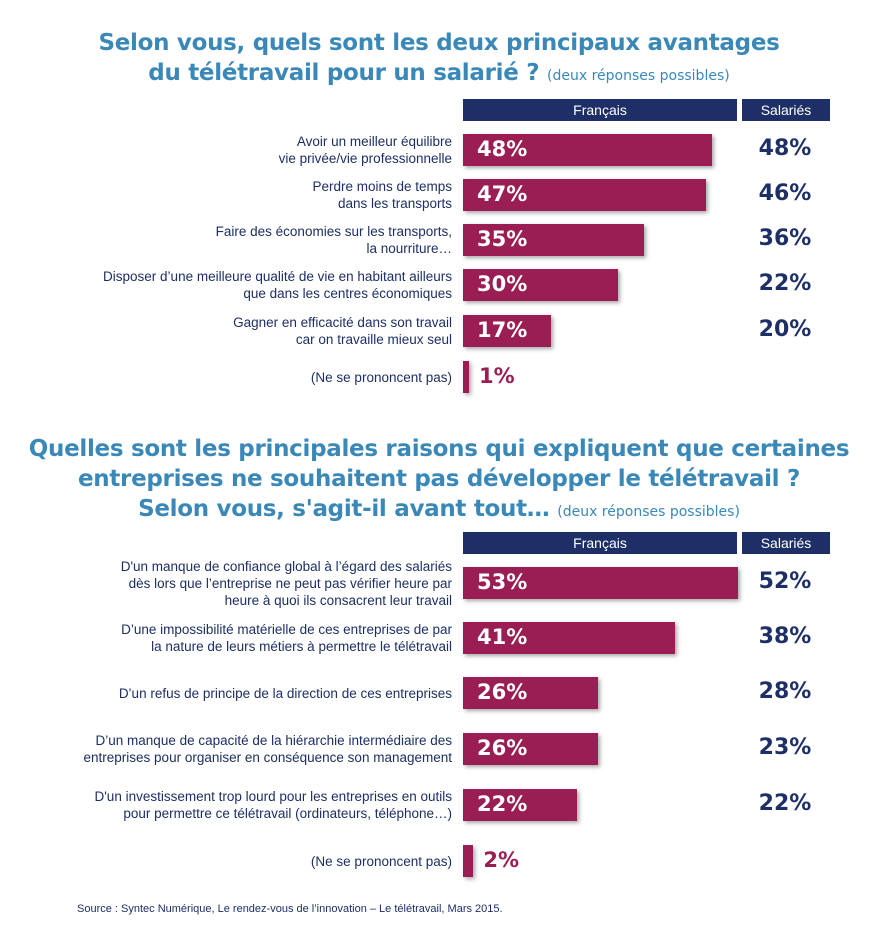 The image size is (878, 932). I want to click on chart1-category-label-line: Avoir un meilleur équilibre, so click(374, 141).